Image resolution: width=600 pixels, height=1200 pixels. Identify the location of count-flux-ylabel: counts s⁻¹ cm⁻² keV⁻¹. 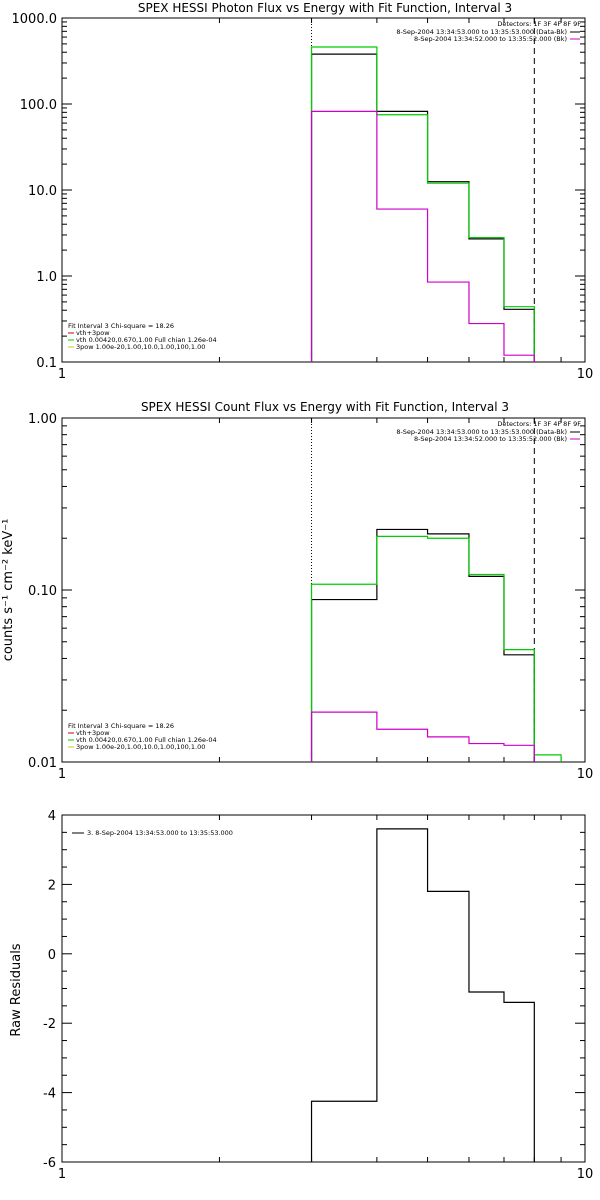
(8, 590).